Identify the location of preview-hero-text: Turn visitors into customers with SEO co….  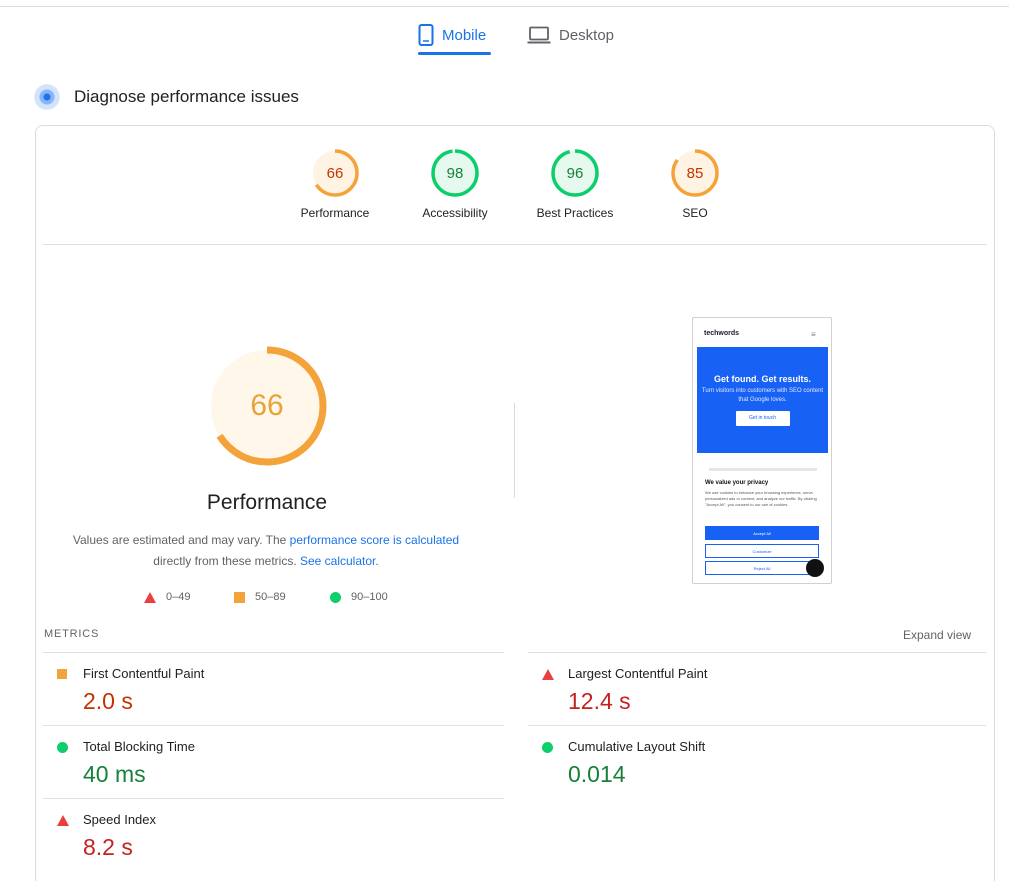
(762, 395).